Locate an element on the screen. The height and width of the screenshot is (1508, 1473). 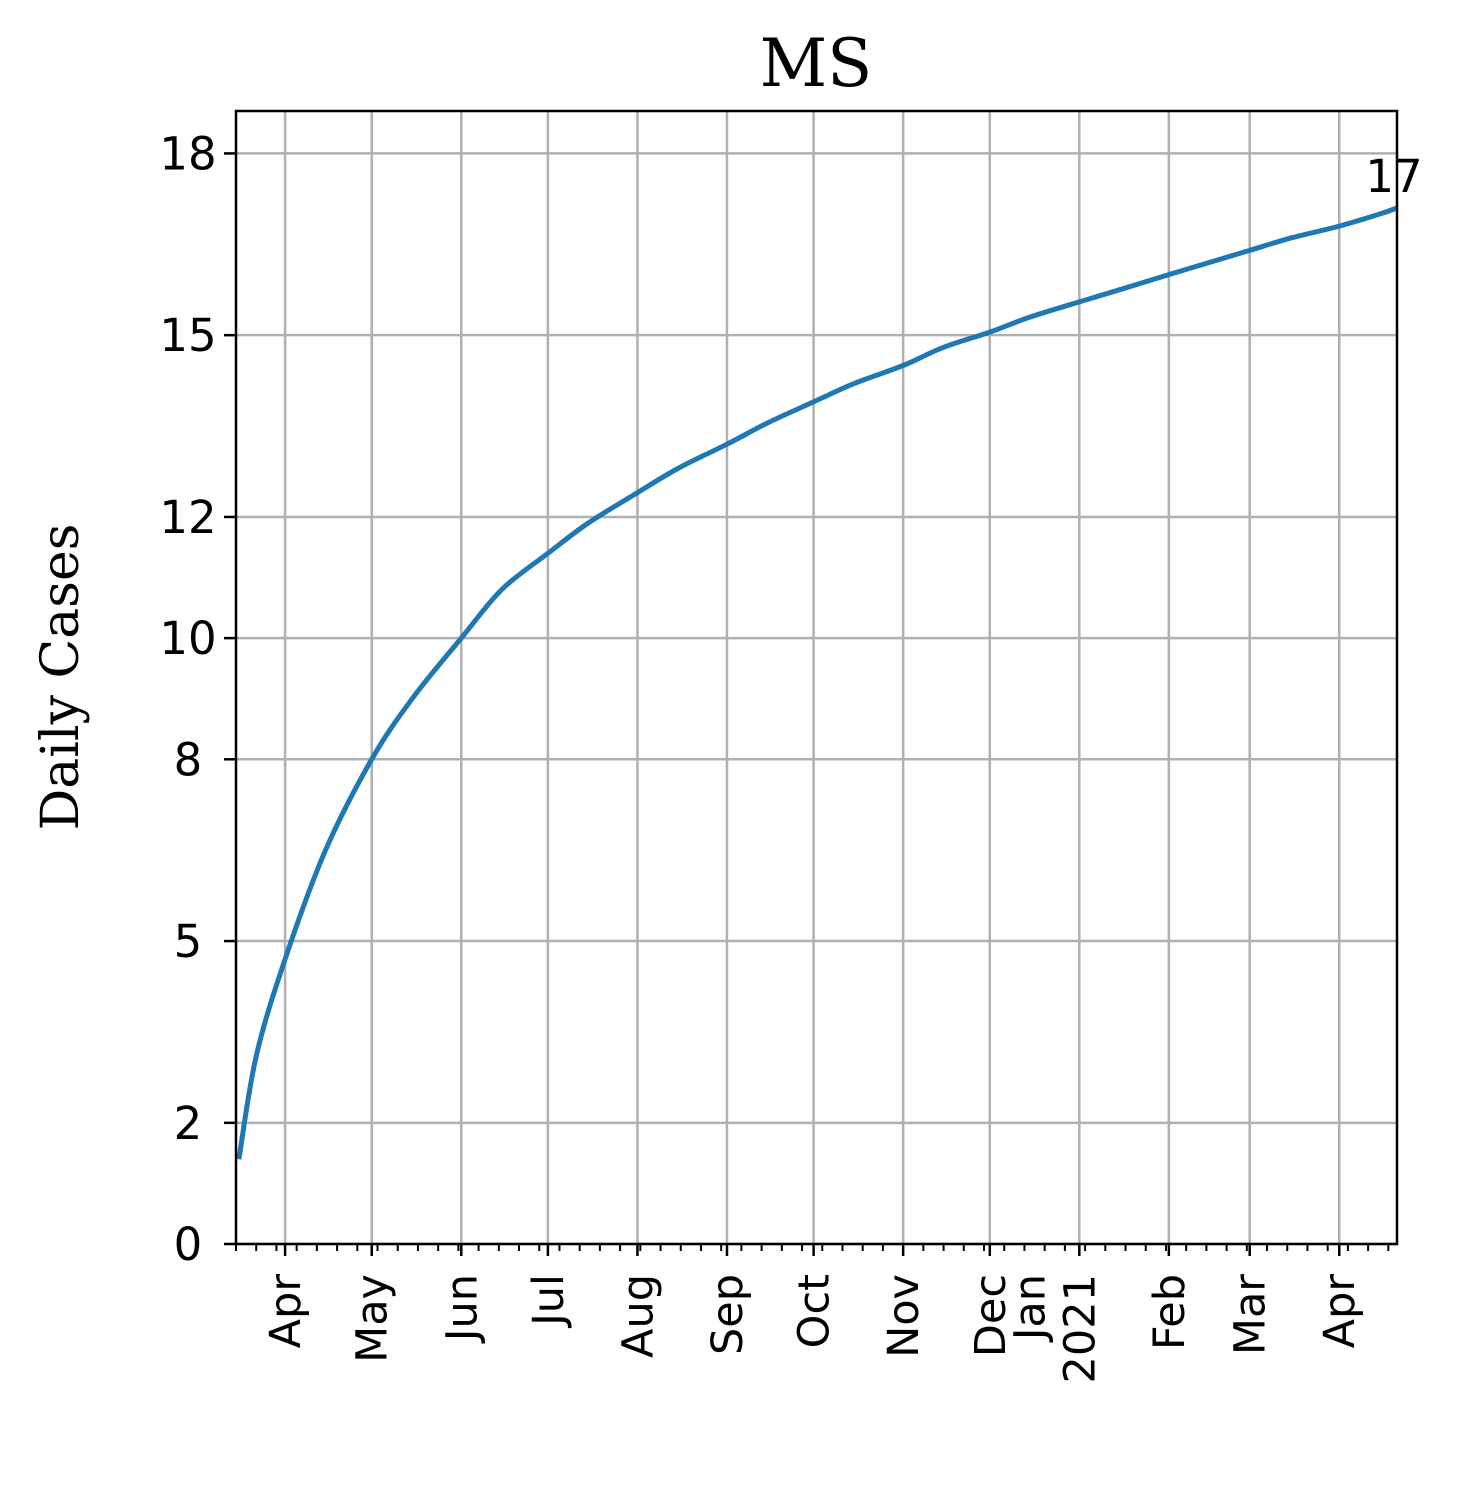
chart-title: MS is located at coordinates (816, 63).